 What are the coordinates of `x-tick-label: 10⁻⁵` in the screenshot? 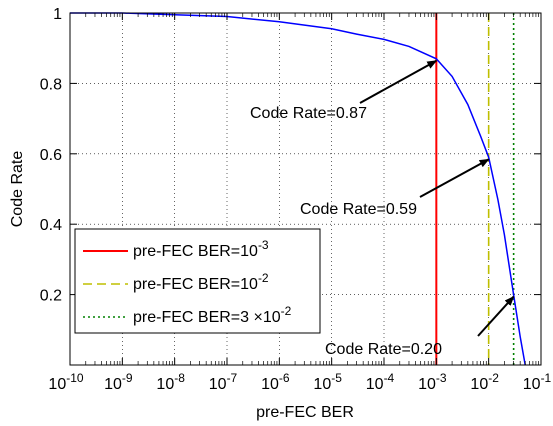 It's located at (327, 382).